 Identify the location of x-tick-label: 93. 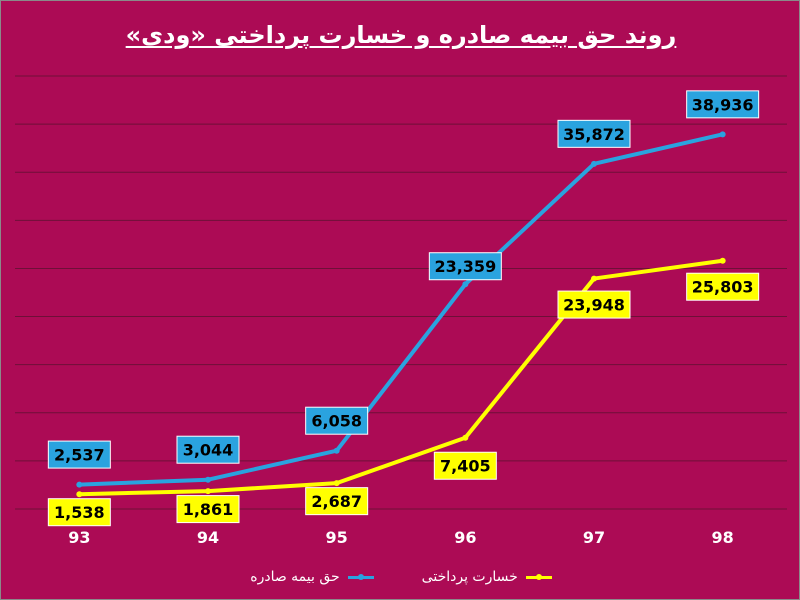
(79, 537).